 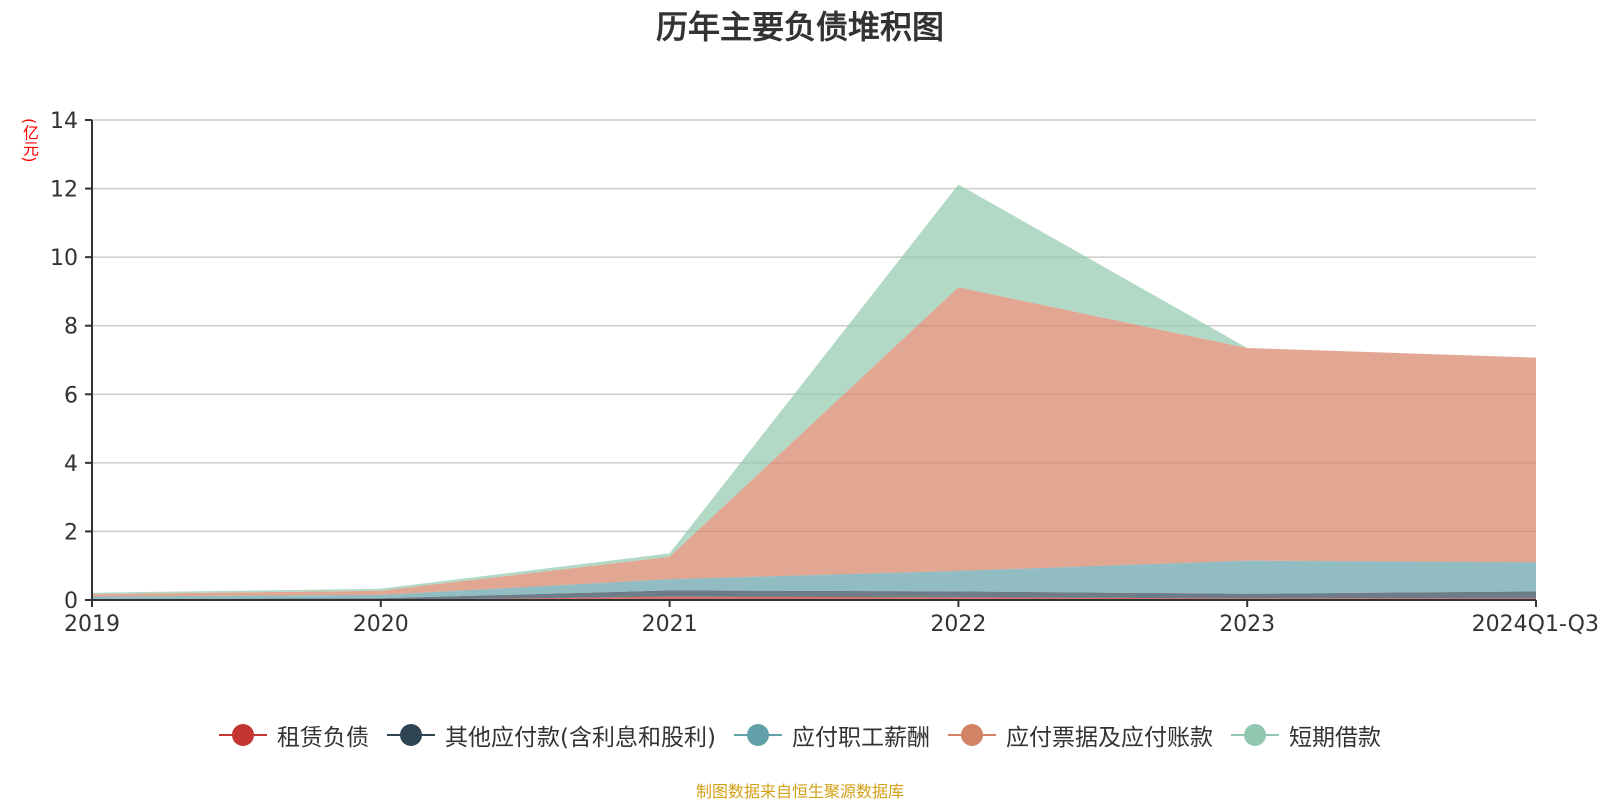 What do you see at coordinates (64, 121) in the screenshot?
I see `y-tick-label: 14` at bounding box center [64, 121].